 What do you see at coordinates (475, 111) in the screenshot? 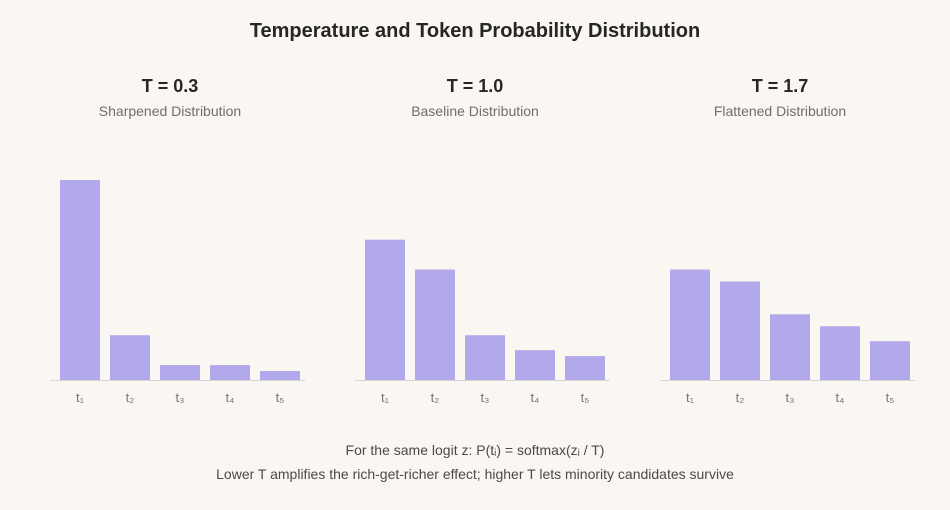
I see `panel-subtitle: Baseline Distribution` at bounding box center [475, 111].